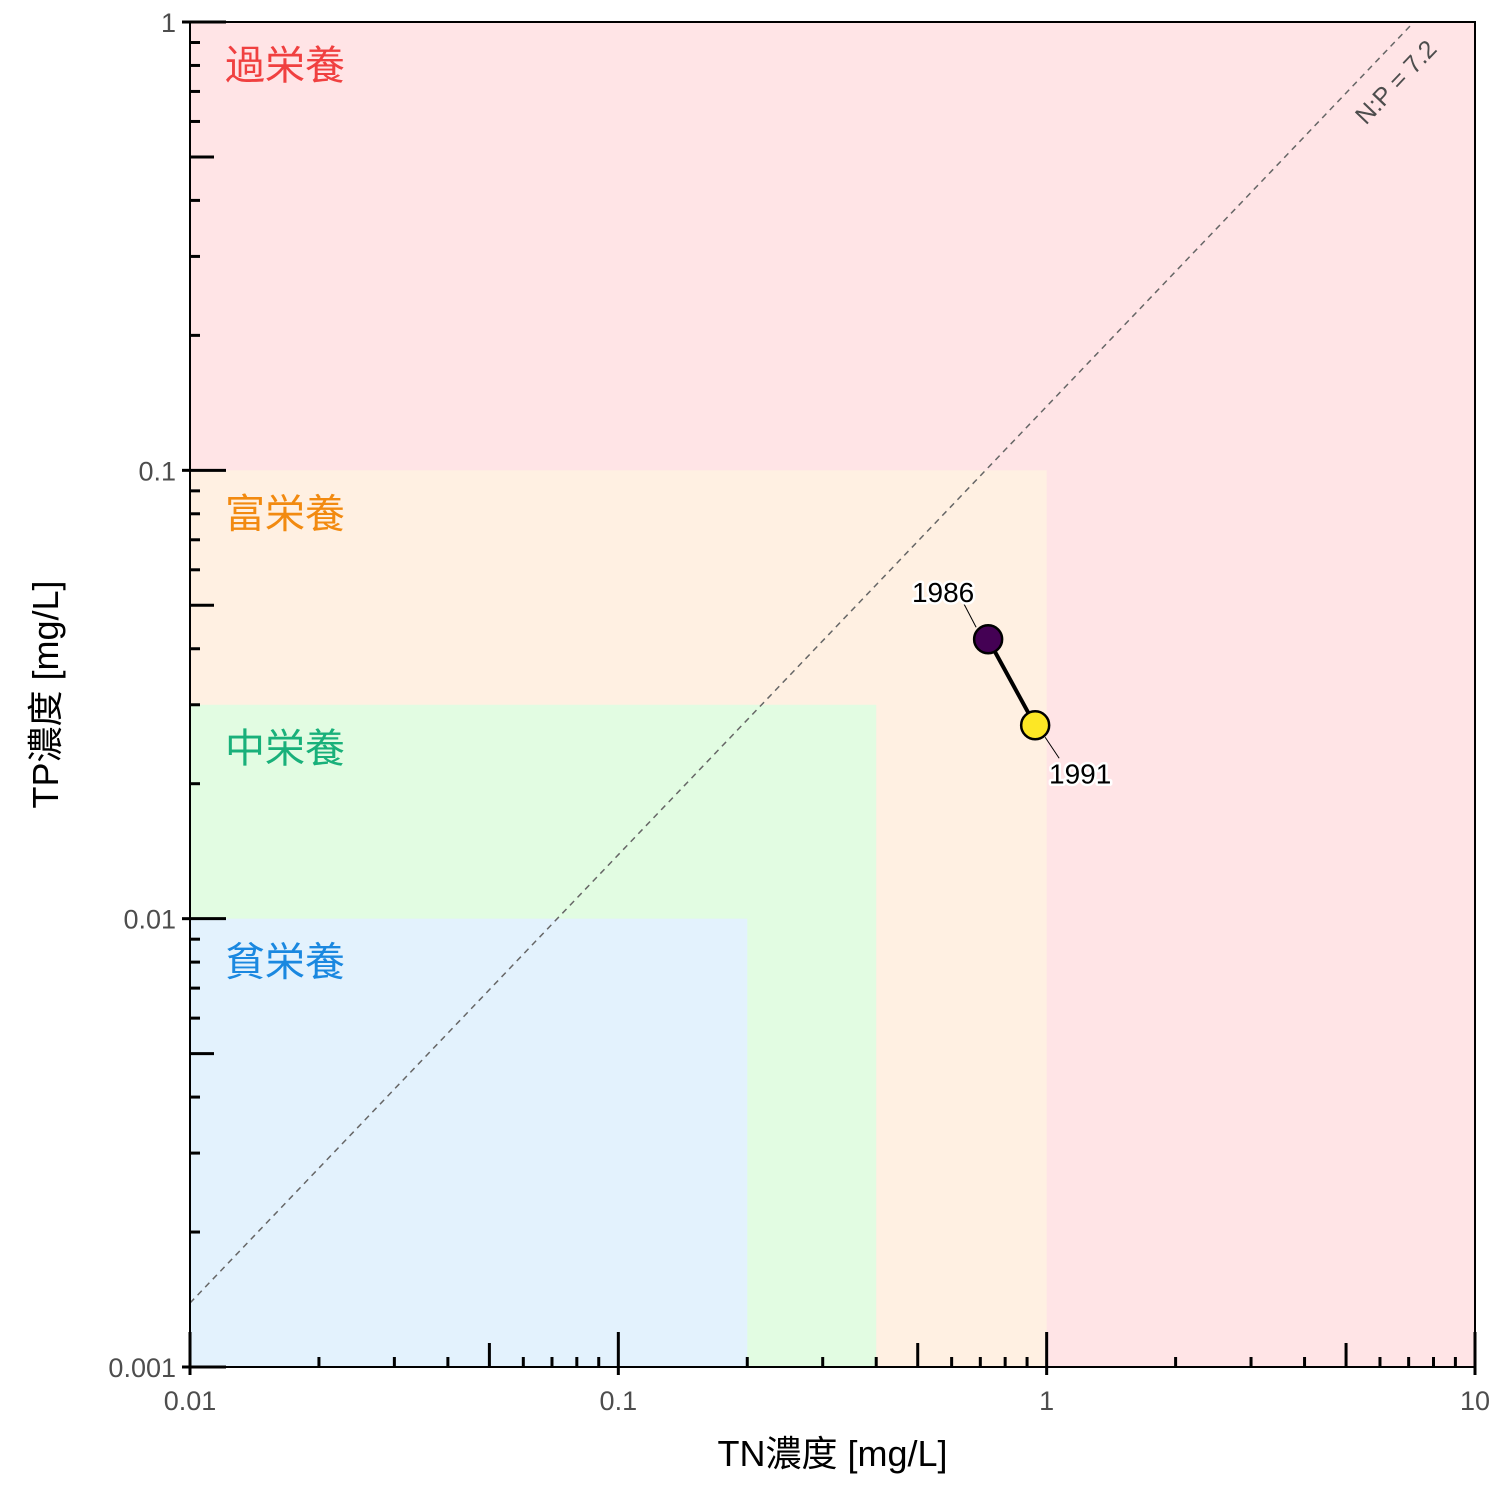 This screenshot has width=1500, height=1500. I want to click on y-tick-label: 0.1, so click(157, 471).